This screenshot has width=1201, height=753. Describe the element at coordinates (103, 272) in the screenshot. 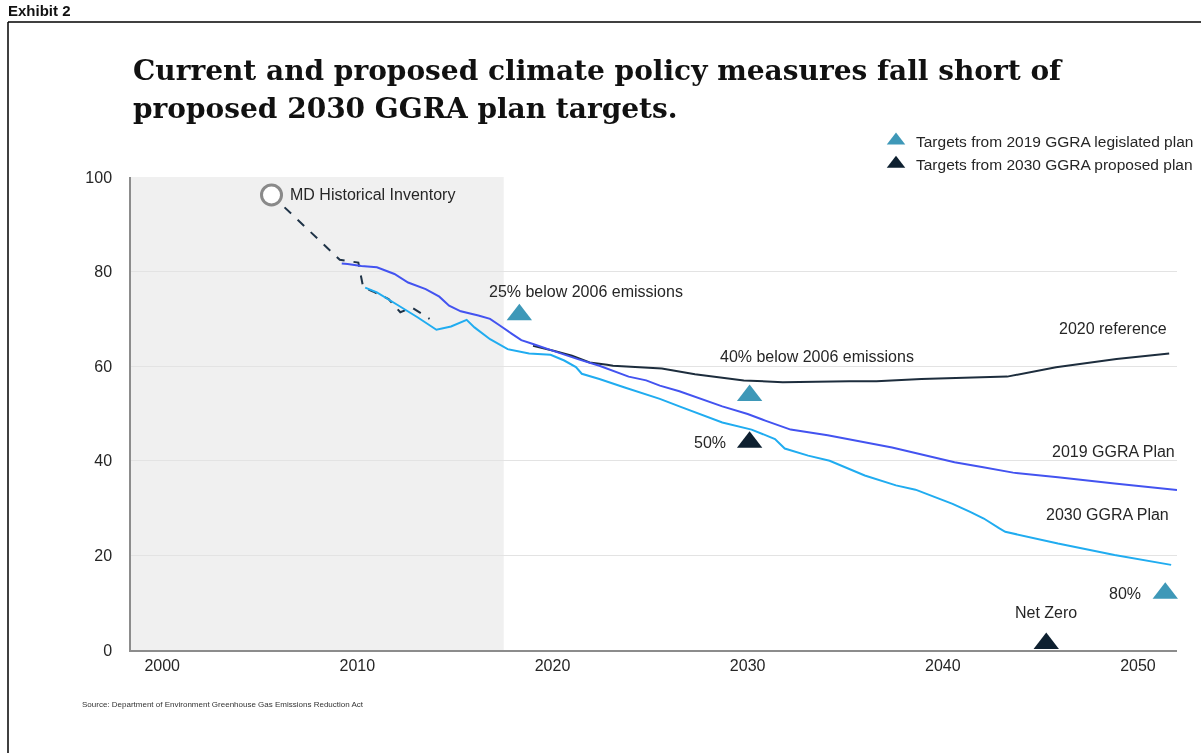

I see `y-tick-label: 80` at that location.